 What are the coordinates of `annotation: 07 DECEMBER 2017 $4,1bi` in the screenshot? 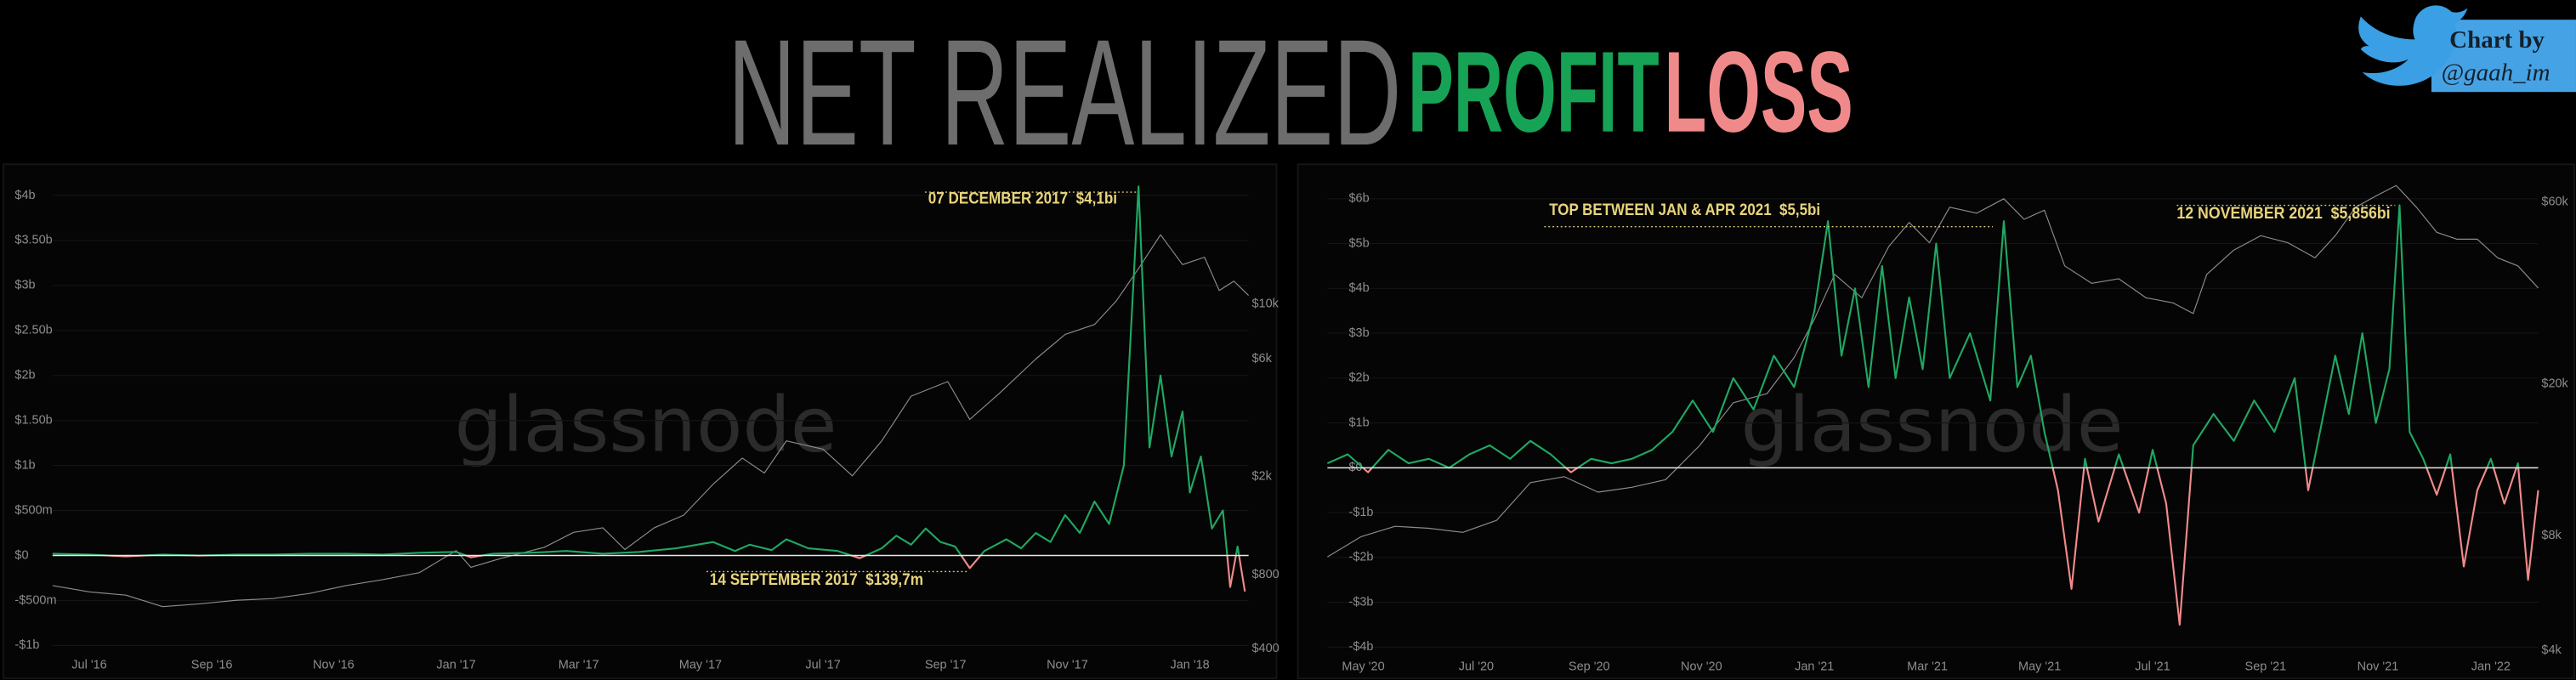 It's located at (1023, 199).